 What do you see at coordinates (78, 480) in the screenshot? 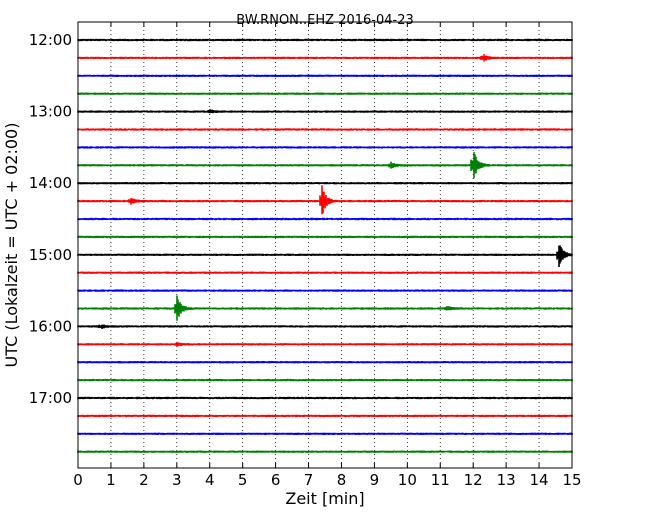
I see `x-tick-label: 0` at bounding box center [78, 480].